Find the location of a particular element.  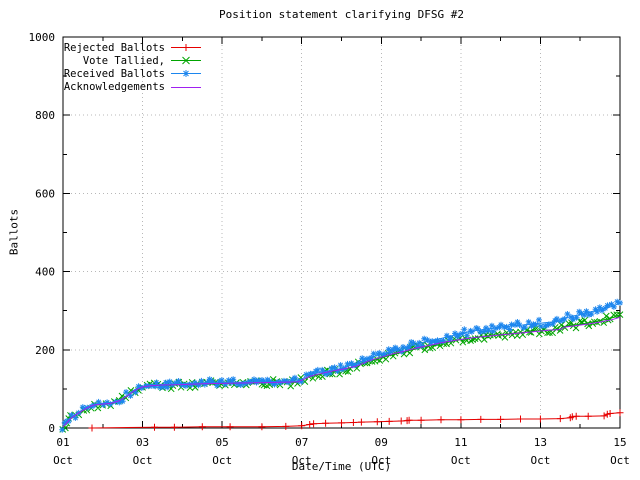

rejected-ballots-line-sample-icon is located at coordinates (186, 48).